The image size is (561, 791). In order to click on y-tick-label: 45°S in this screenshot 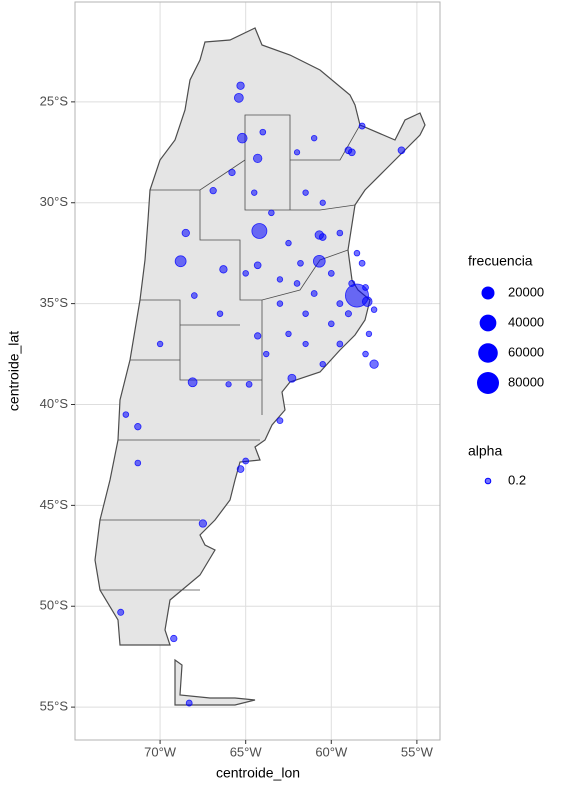, I will do `click(54, 504)`.